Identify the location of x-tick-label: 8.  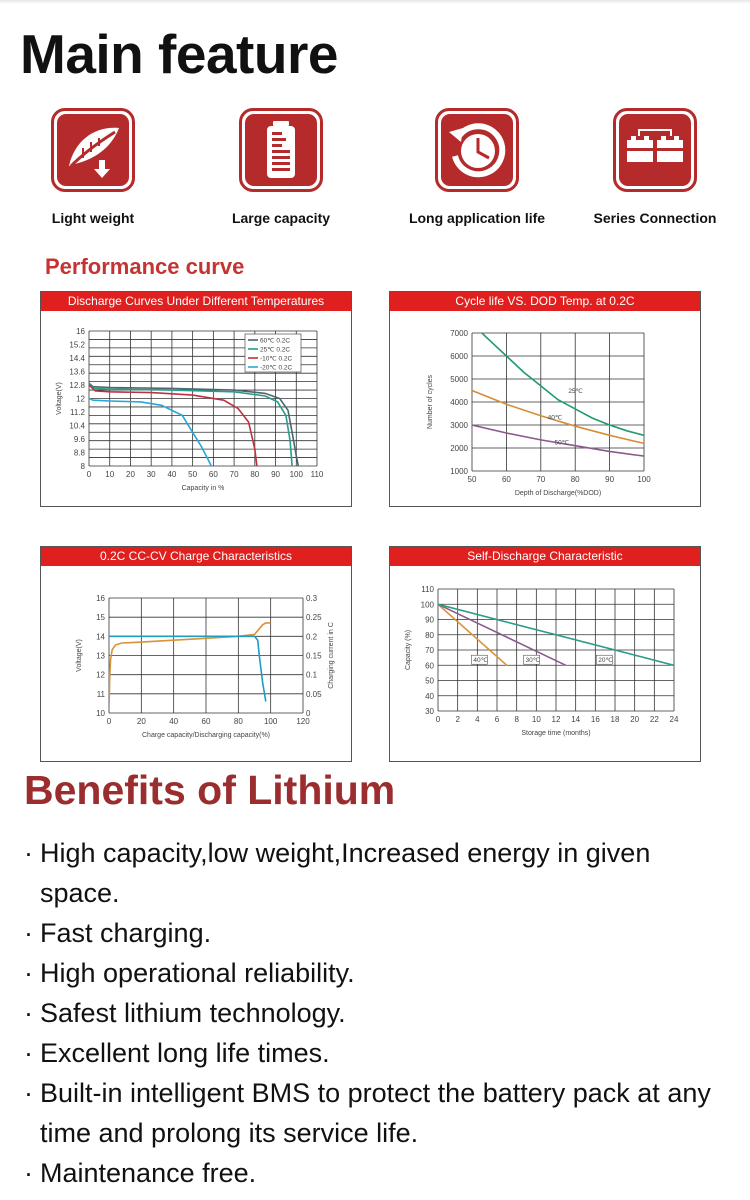
(516, 719).